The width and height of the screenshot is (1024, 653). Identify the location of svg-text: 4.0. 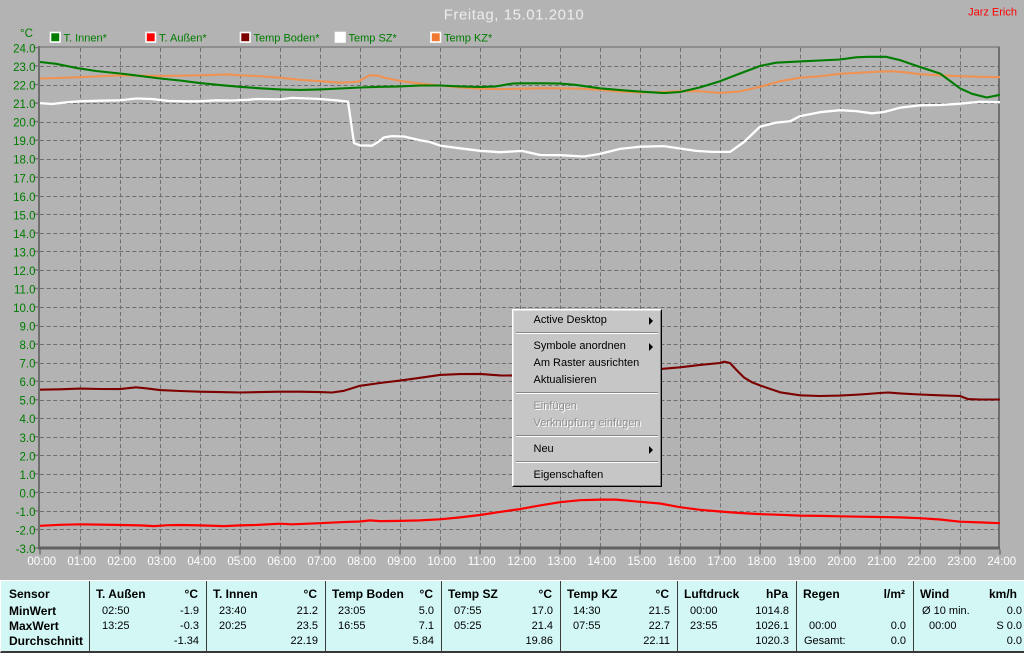
(28, 420).